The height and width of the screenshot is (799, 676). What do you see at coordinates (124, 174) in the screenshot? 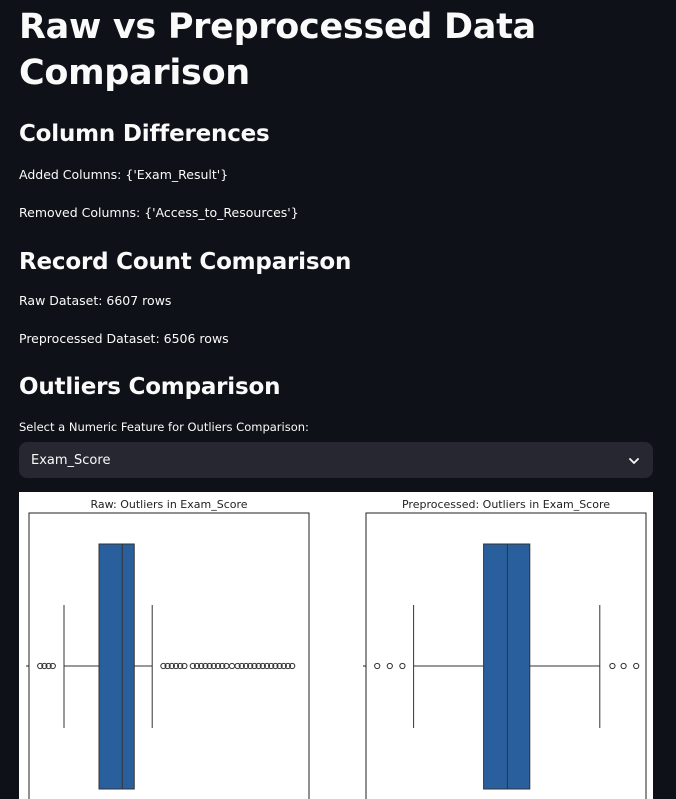
I see `added-columns-text: Added Columns: {'Exam_Result'}` at bounding box center [124, 174].